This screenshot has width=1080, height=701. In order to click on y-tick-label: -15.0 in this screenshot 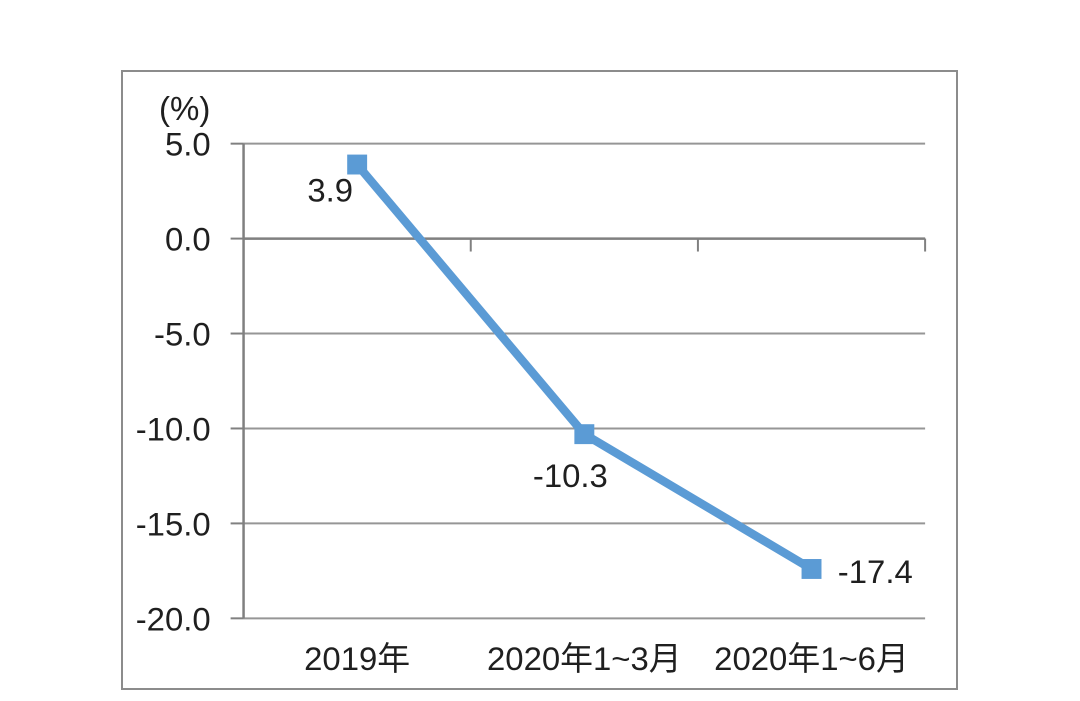, I will do `click(173, 523)`.